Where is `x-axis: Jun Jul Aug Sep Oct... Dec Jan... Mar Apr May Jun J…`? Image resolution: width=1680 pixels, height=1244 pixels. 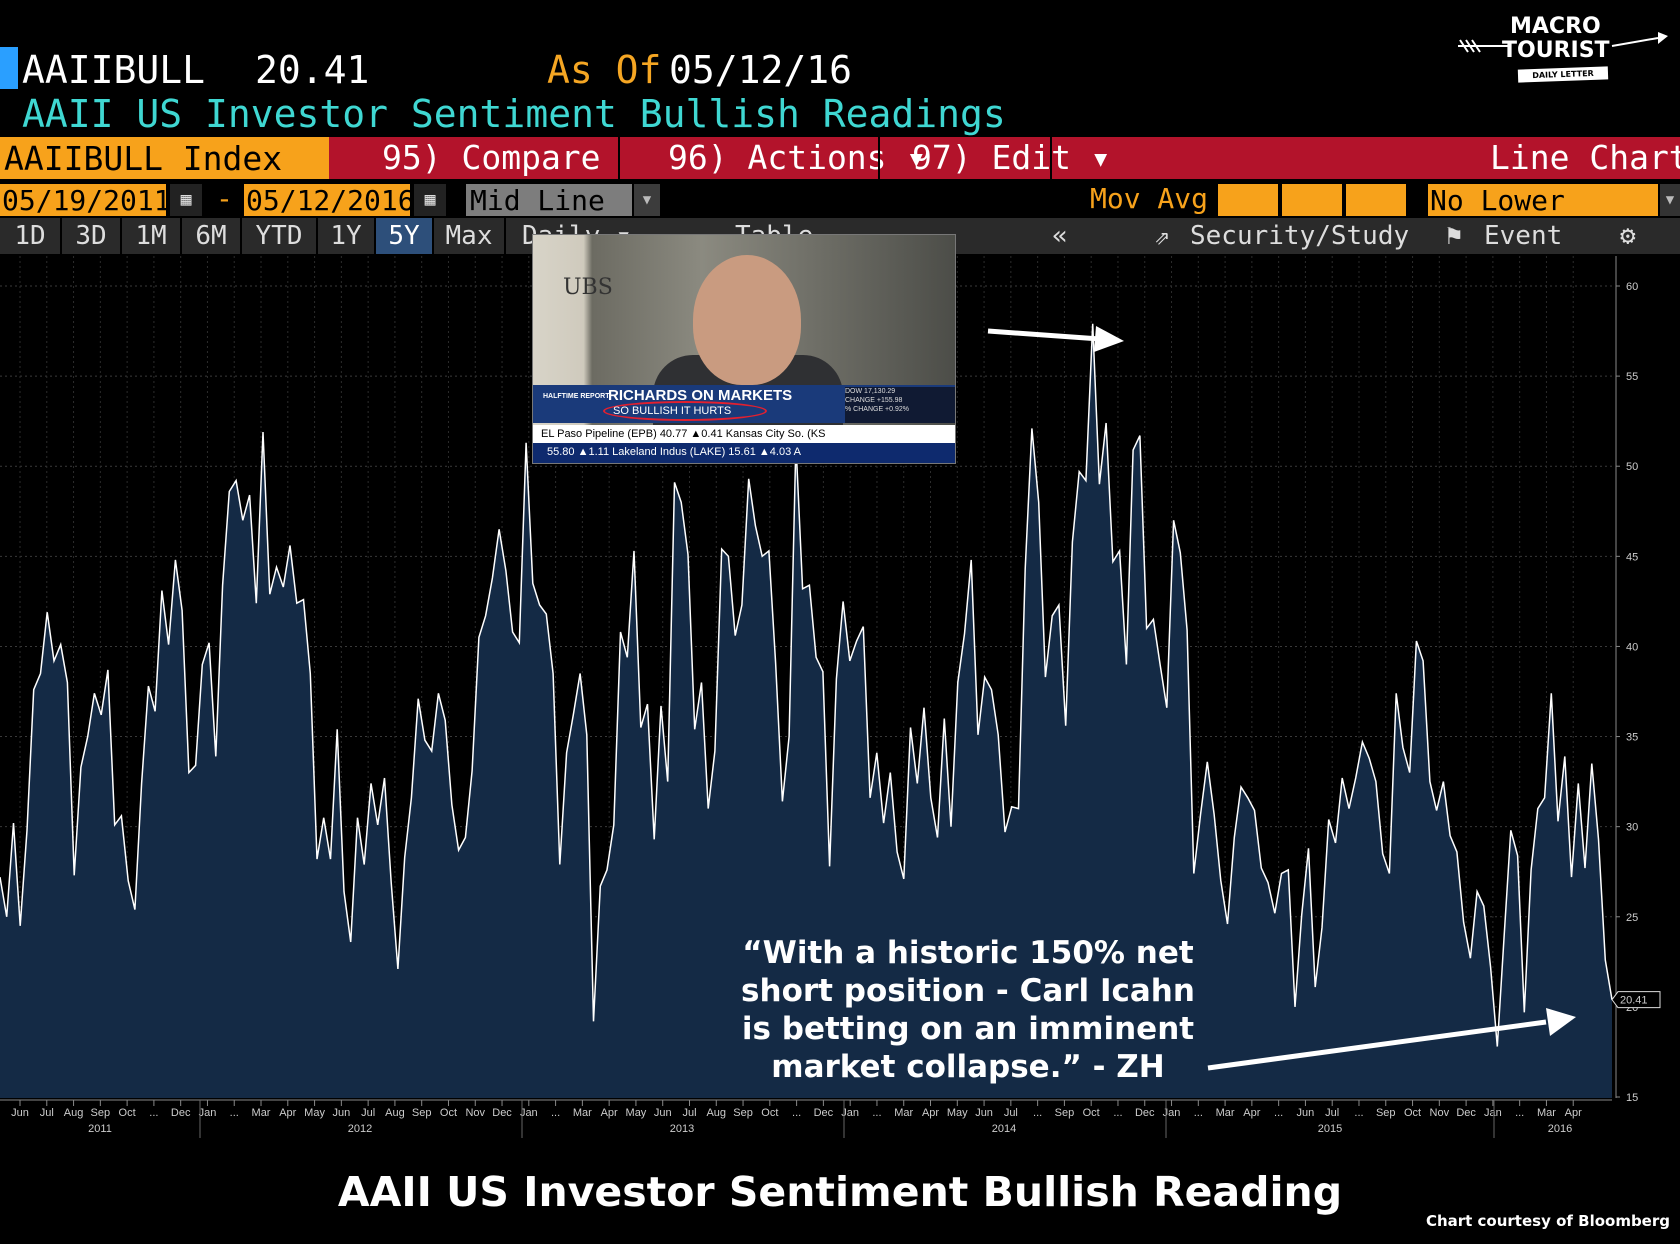
x-axis: Jun Jul Aug Sep Oct... Dec Jan... Mar Apr May Jun J… is located at coordinates (806, 1118).